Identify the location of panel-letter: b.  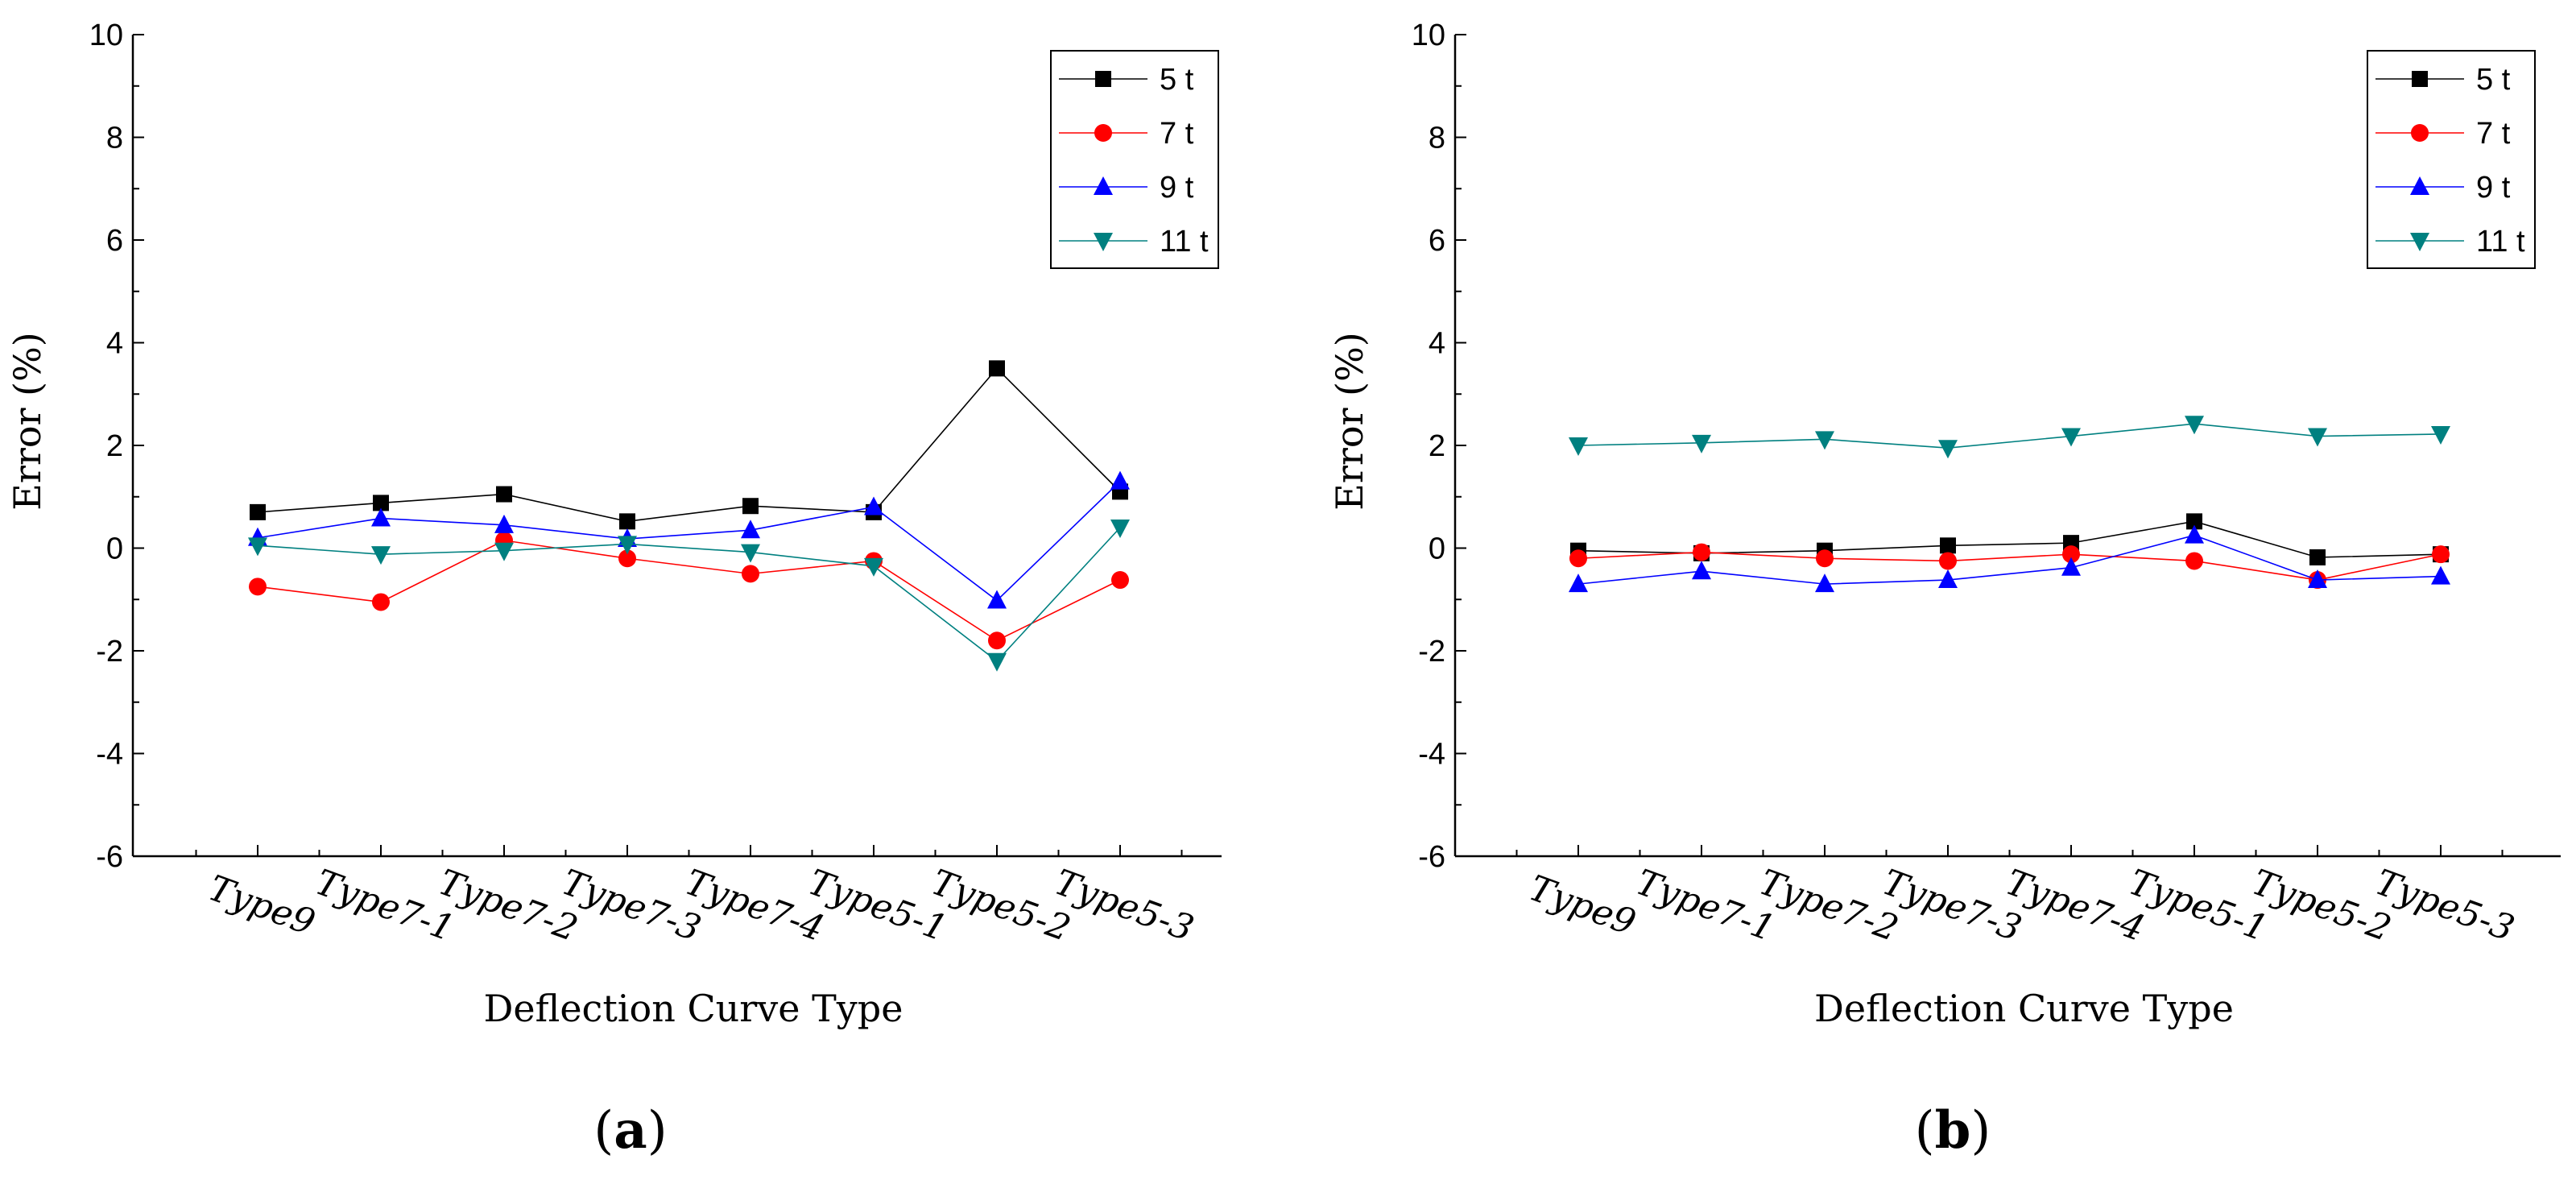
(1953, 1130).